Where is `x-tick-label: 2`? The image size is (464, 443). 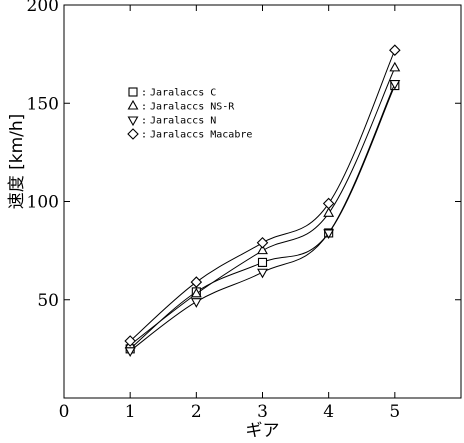
x-tick-label: 2 is located at coordinates (196, 412).